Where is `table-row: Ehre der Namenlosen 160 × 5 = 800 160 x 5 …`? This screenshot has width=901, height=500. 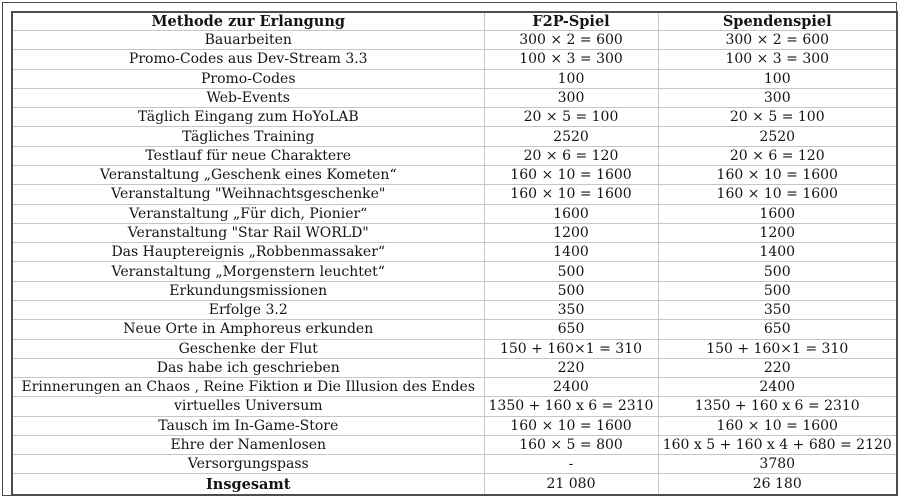 table-row: Ehre der Namenlosen 160 × 5 = 800 160 x 5 … is located at coordinates (454, 445).